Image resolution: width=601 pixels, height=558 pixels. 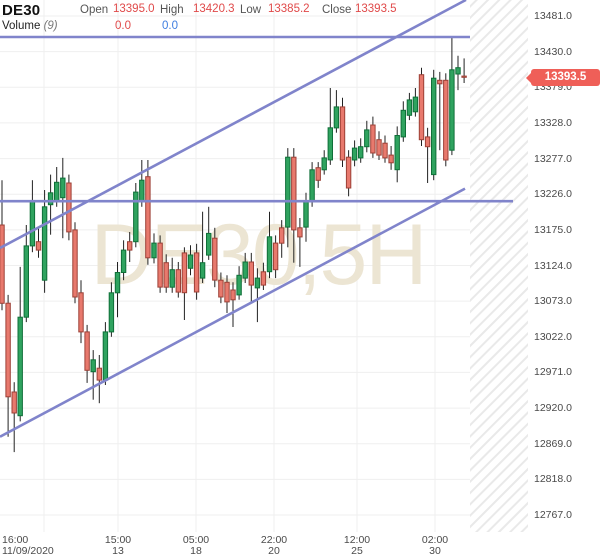 I want to click on close-value: 13393.5, so click(x=376, y=9).